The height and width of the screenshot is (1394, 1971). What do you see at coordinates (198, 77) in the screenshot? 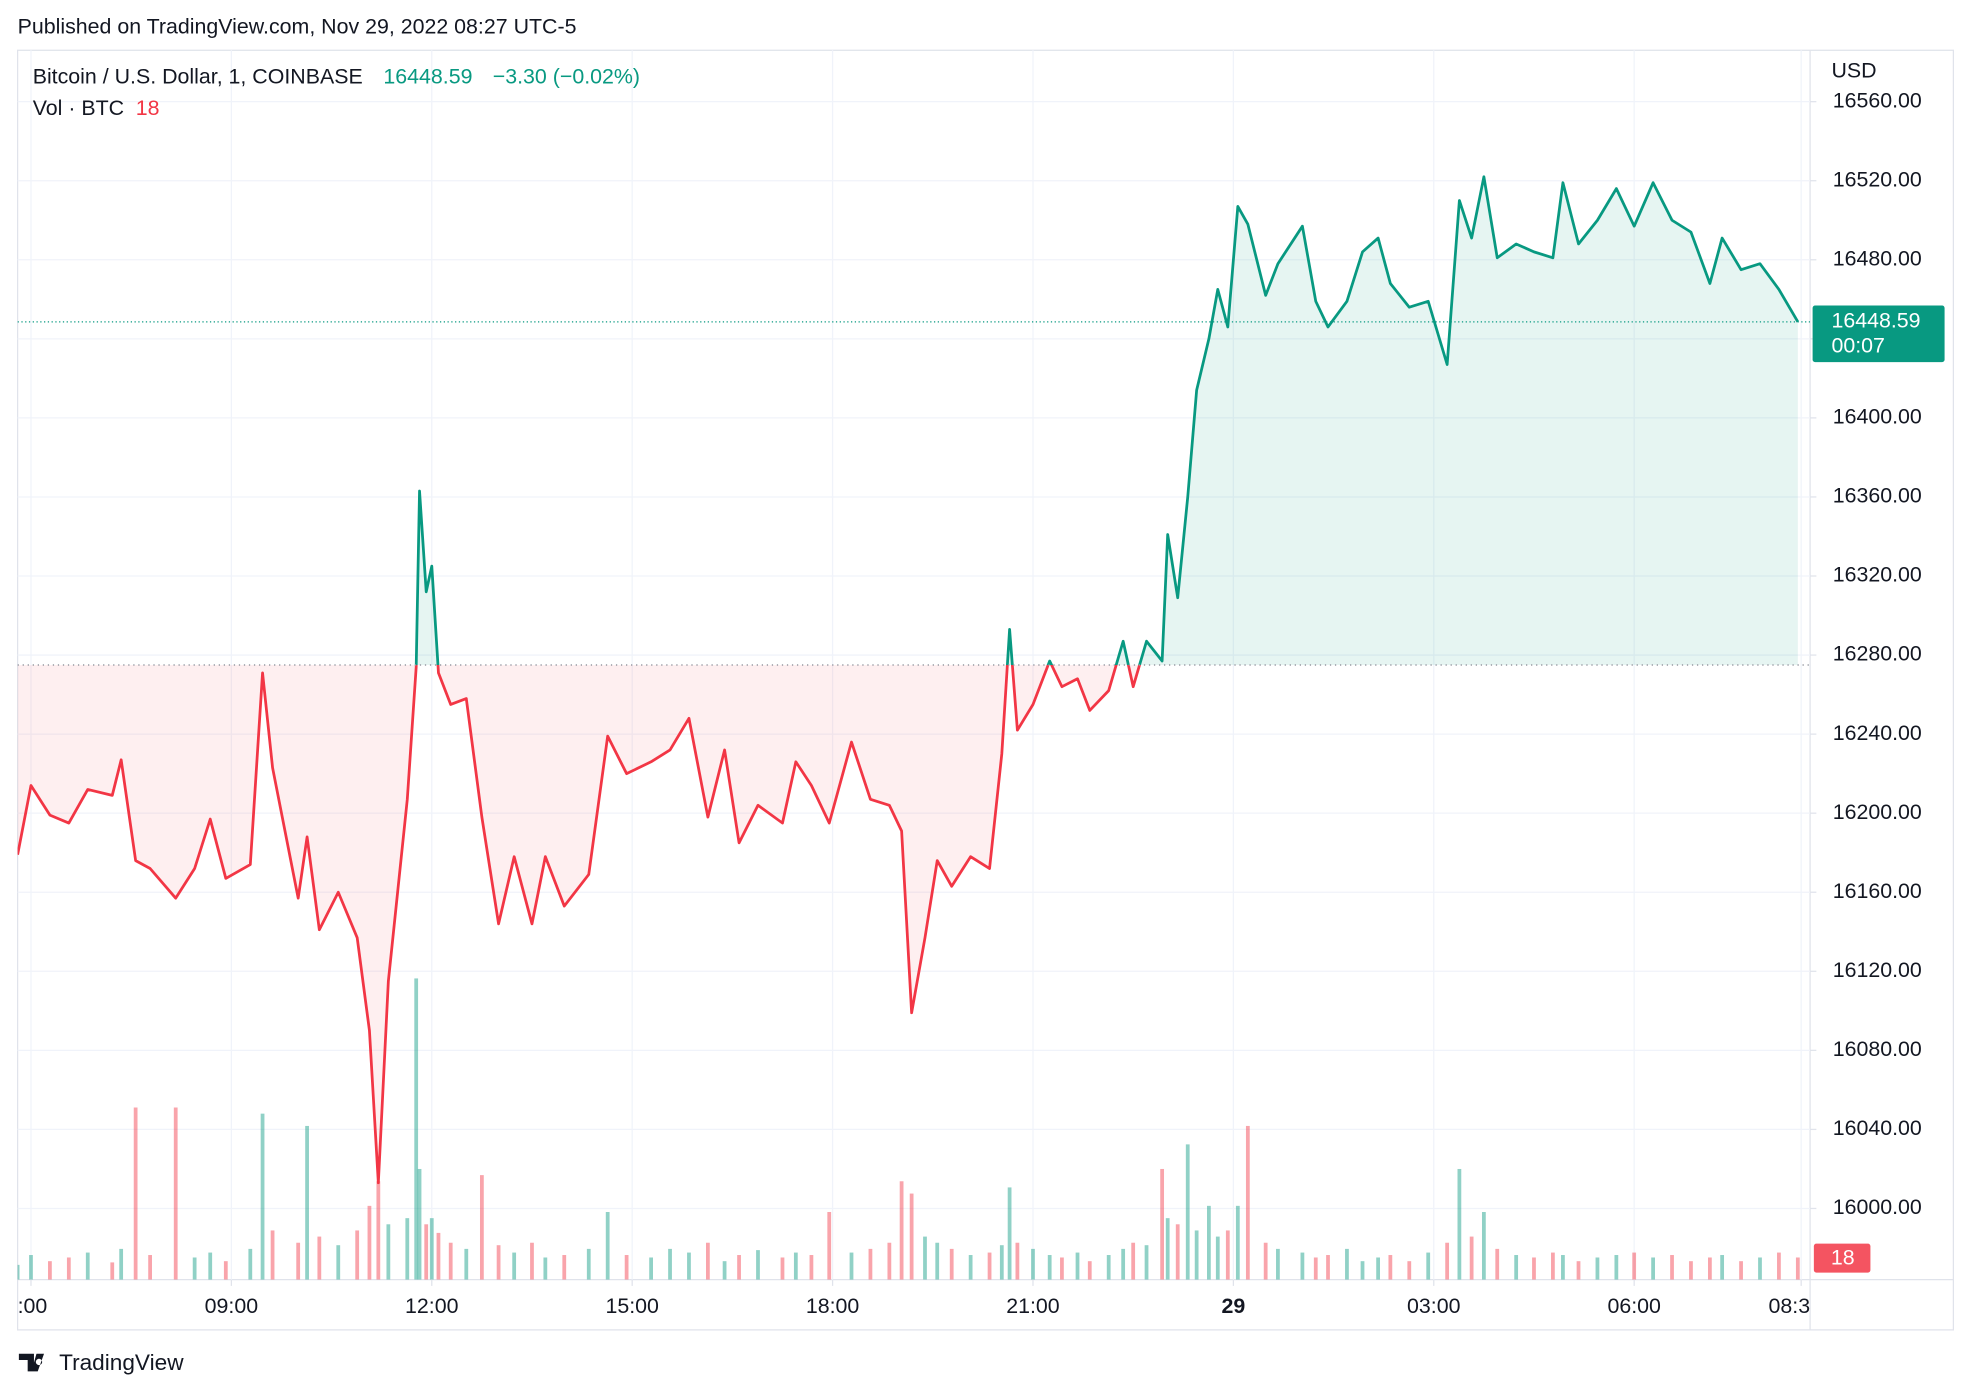
I see `symbol-name: Bitcoin / U.S. Dollar, 1, COINBASE` at bounding box center [198, 77].